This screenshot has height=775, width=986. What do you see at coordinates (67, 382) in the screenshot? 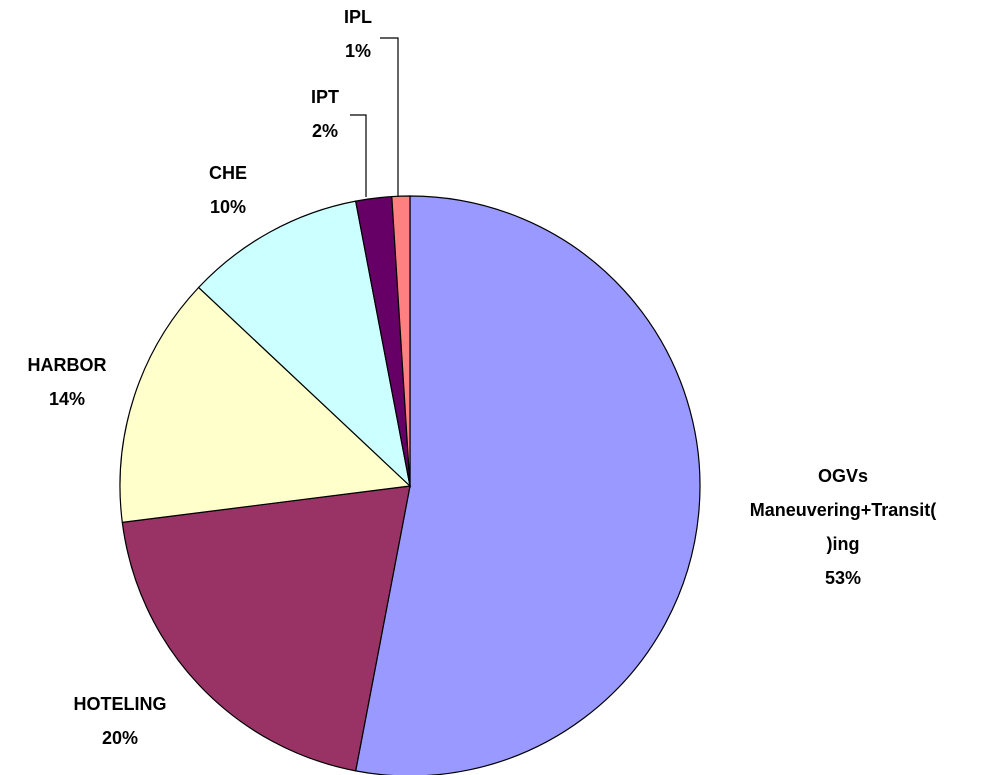
I see `slice-label: HARBOR 14%` at bounding box center [67, 382].